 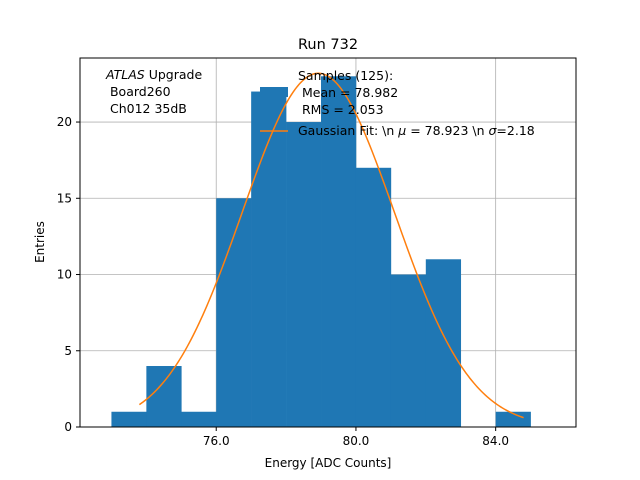 What do you see at coordinates (495, 441) in the screenshot?
I see `x-tick-label: 84.0` at bounding box center [495, 441].